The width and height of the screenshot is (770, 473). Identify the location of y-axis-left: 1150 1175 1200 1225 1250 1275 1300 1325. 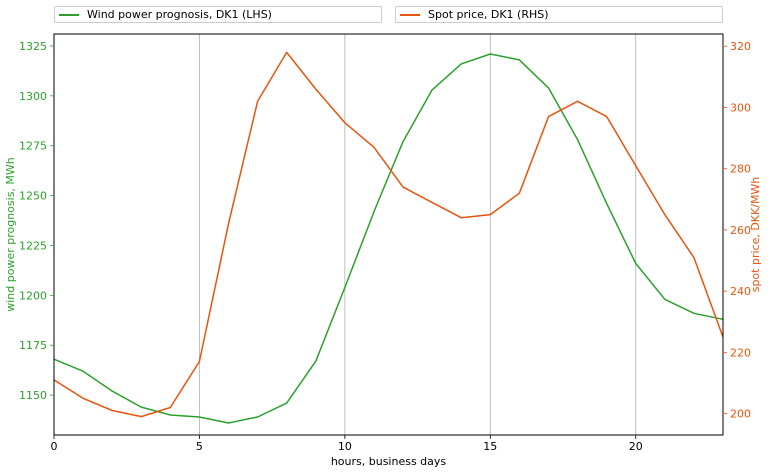
(36, 221).